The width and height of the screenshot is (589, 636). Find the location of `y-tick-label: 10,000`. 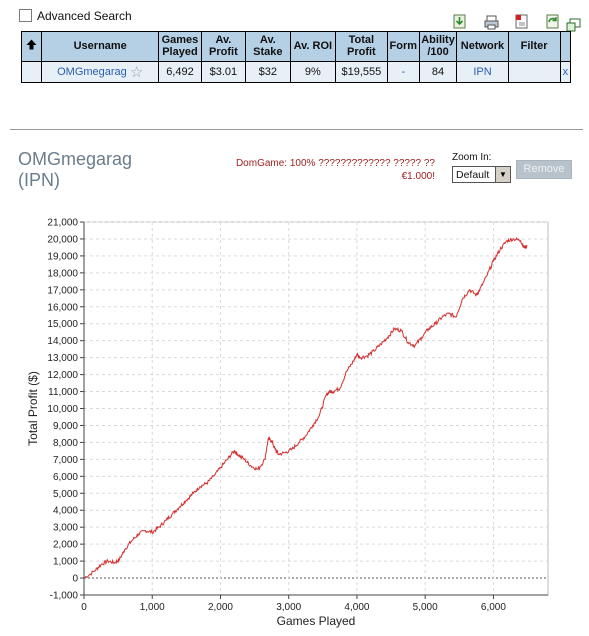

y-tick-label: 10,000 is located at coordinates (62, 409).